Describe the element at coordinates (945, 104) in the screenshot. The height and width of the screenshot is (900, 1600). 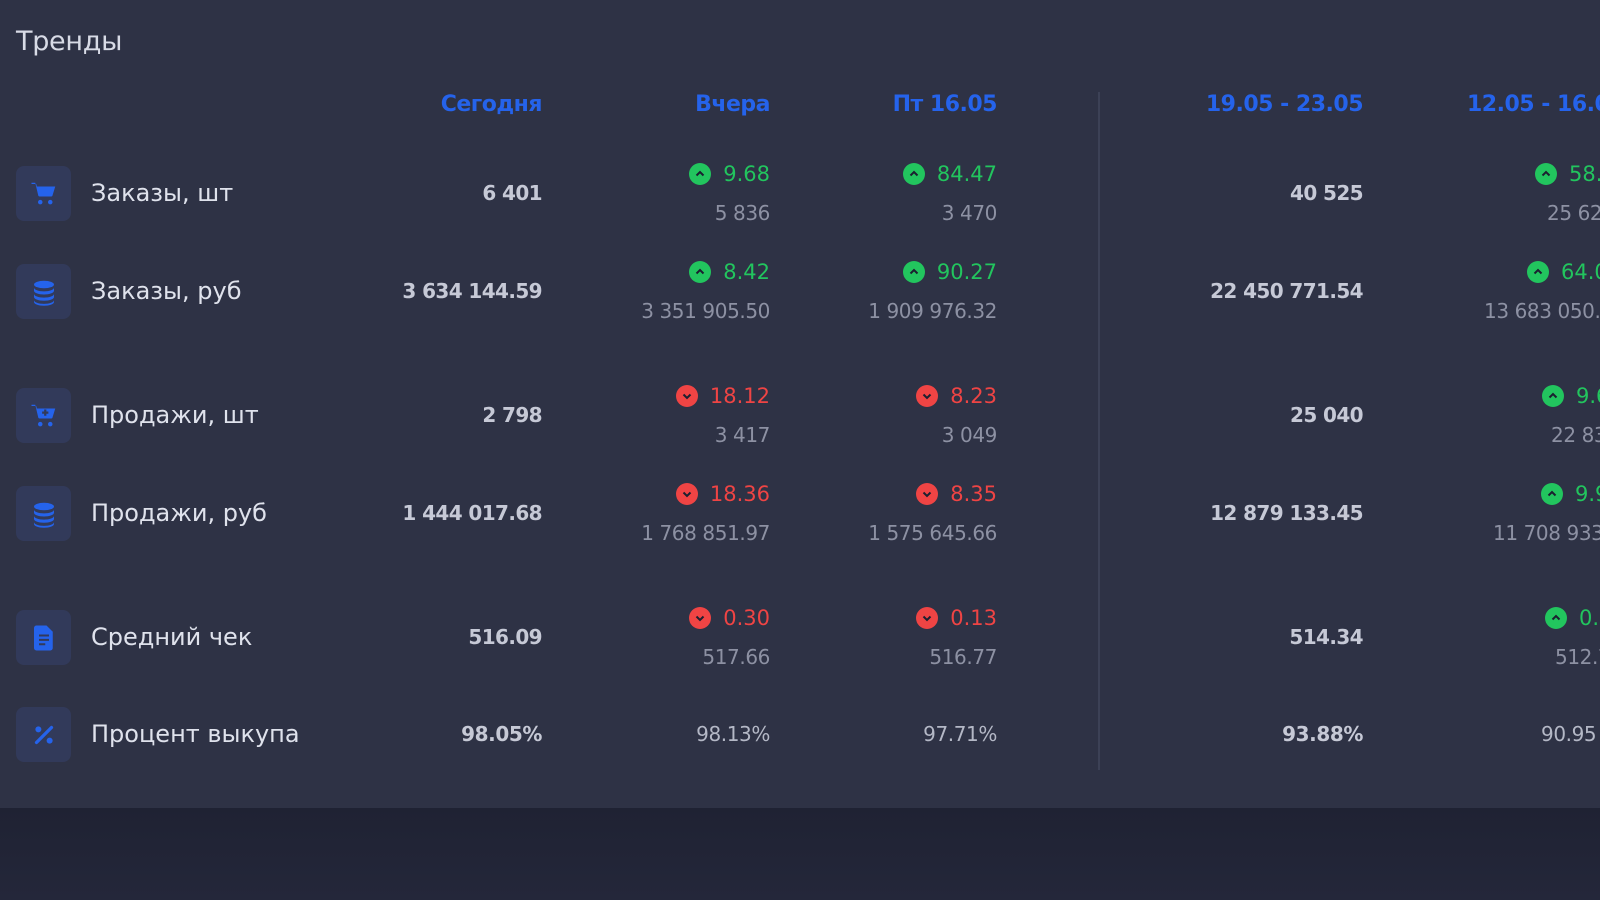
I see `column-header-friday: Пт 16.05` at that location.